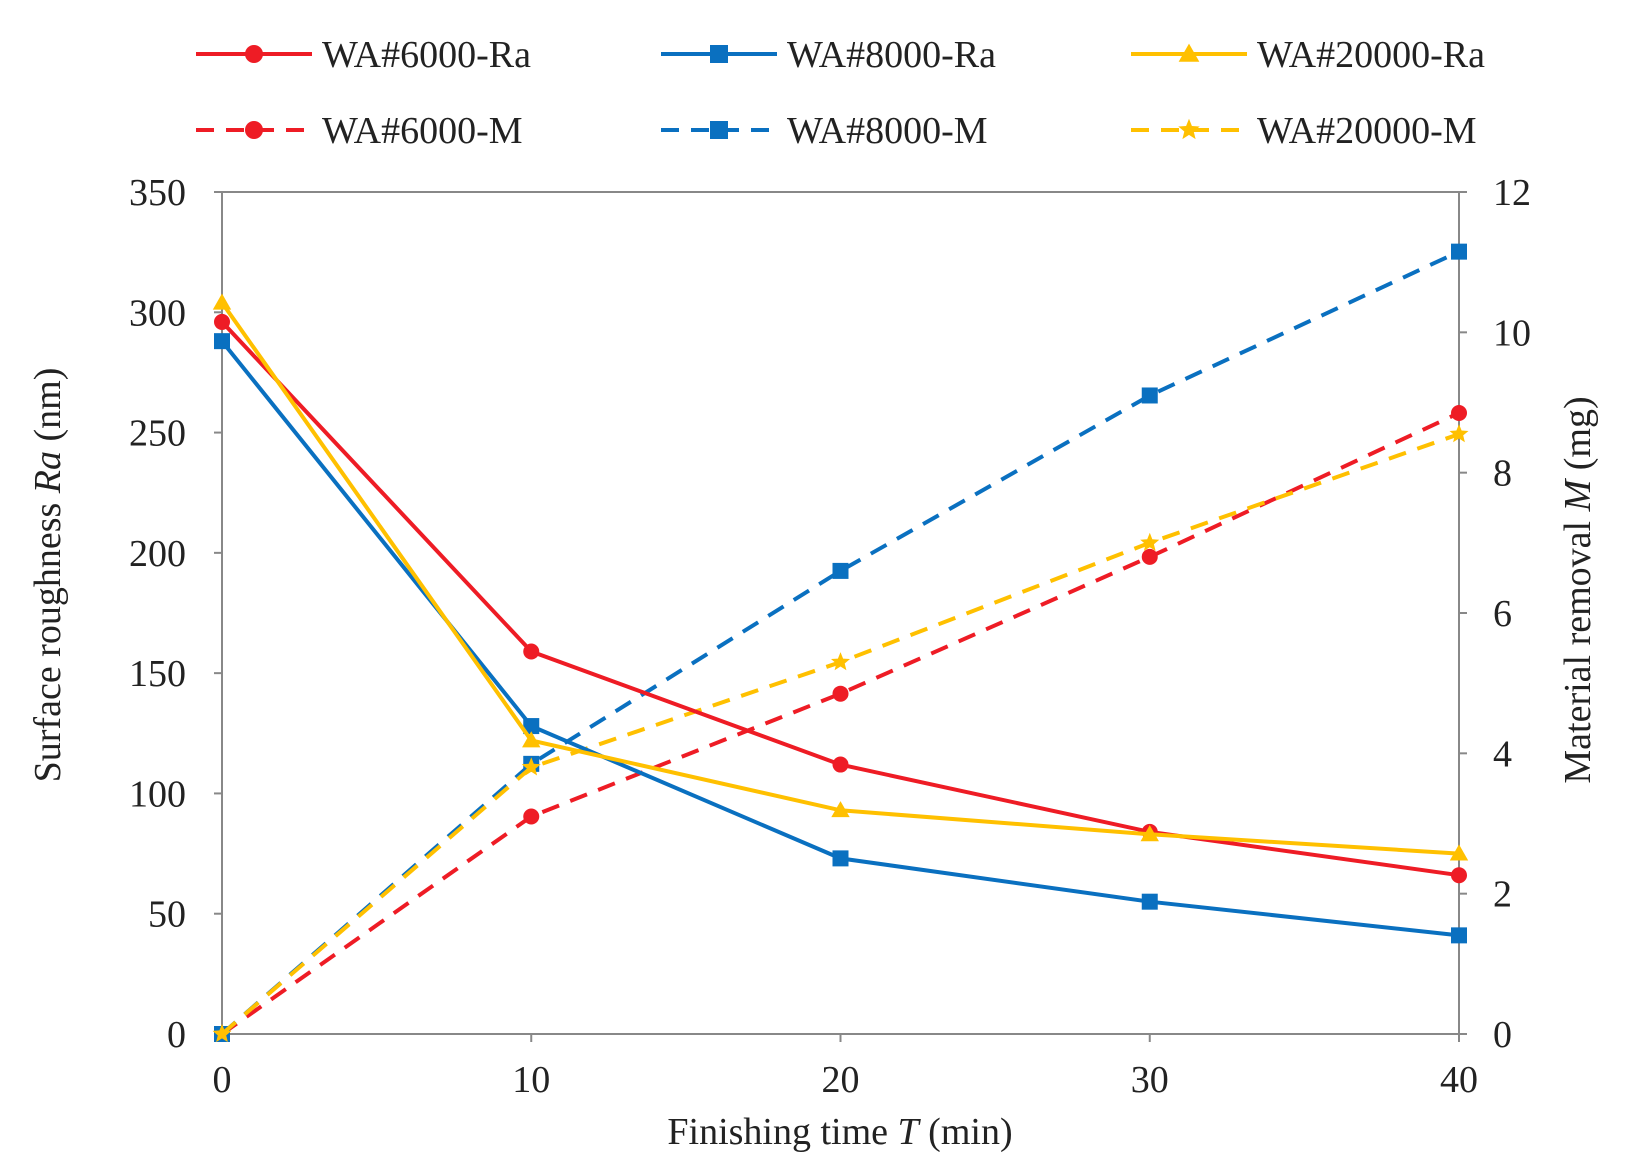 Image resolution: width=1634 pixels, height=1170 pixels. I want to click on legend-label: WA#8000-Ra, so click(891, 55).